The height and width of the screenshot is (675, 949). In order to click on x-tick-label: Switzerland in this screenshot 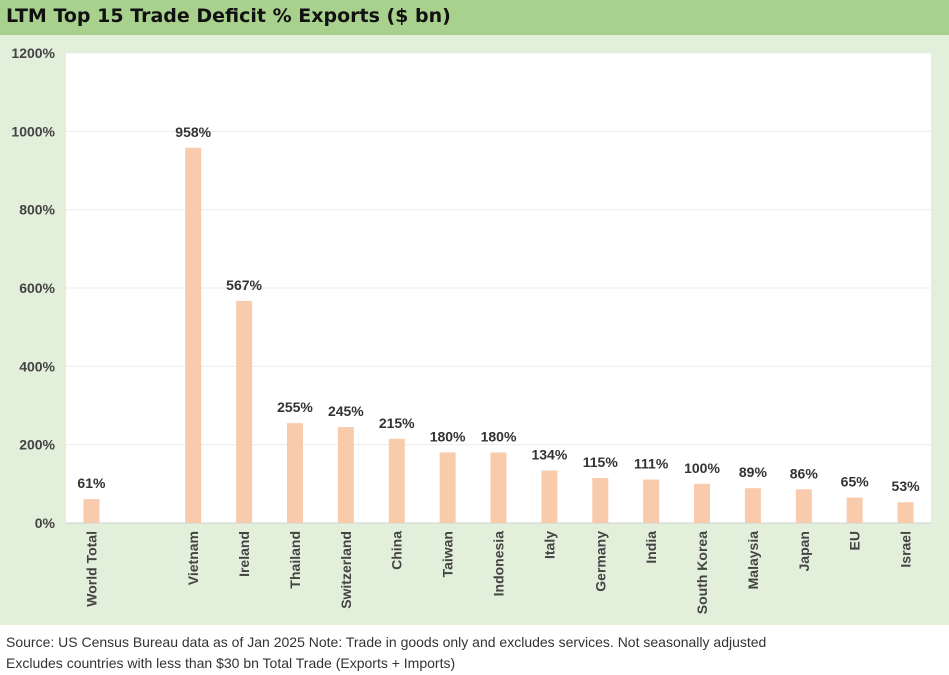, I will do `click(346, 570)`.